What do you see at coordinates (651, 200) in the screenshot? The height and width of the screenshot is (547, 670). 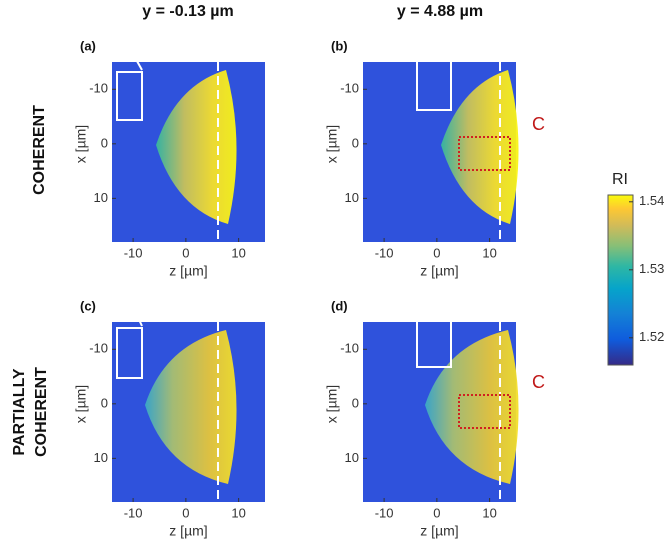 I see `colorbar-tick-label: 1.54` at bounding box center [651, 200].